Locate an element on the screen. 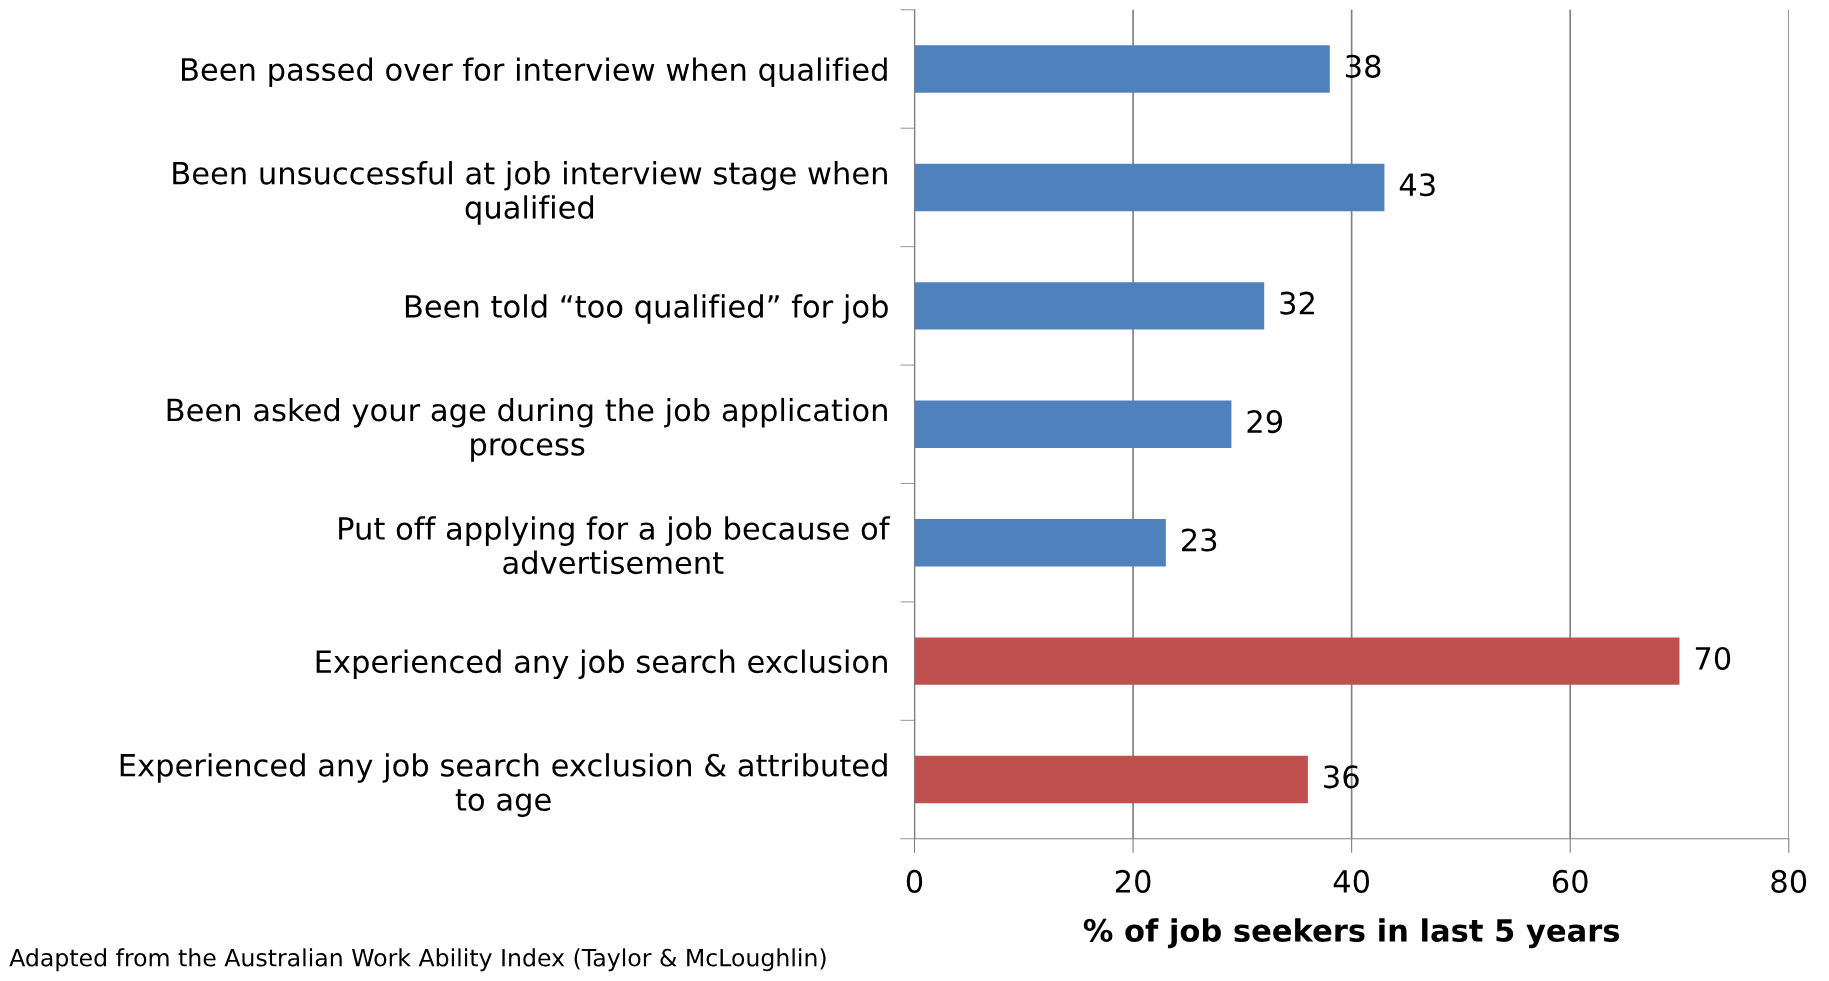 The height and width of the screenshot is (981, 1829). x-tick-label: 40 is located at coordinates (1351, 881).